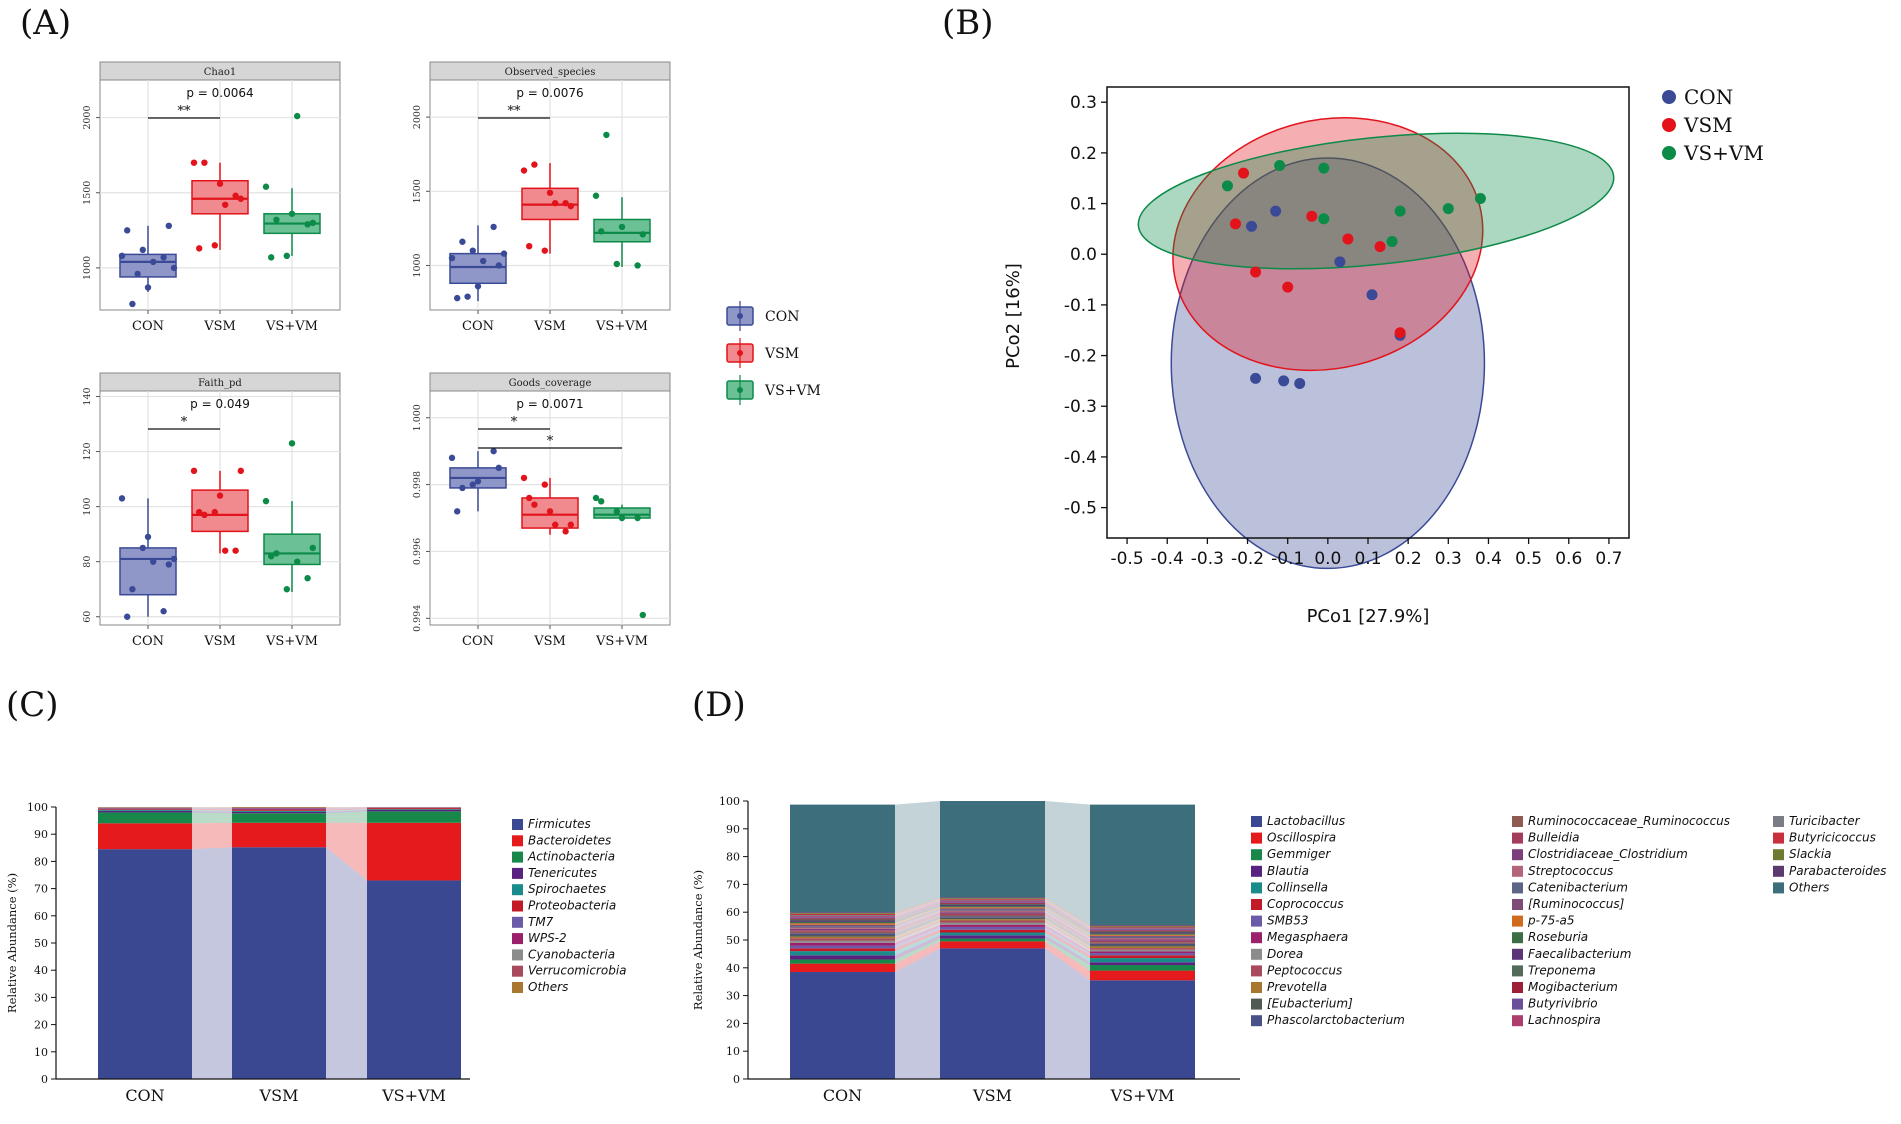 Image resolution: width=1901 pixels, height=1124 pixels. What do you see at coordinates (733, 884) in the screenshot?
I see `y-tick-label: 70` at bounding box center [733, 884].